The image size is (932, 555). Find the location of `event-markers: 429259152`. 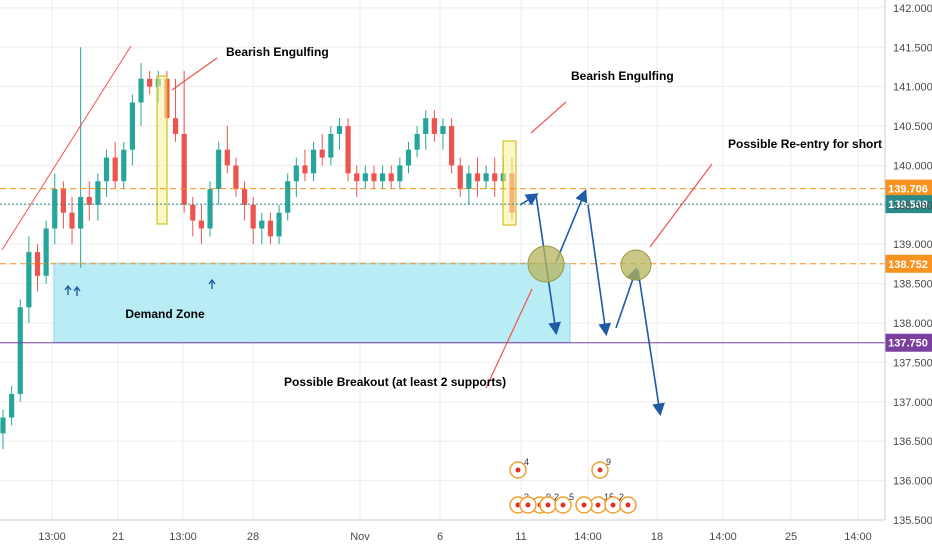

event-markers: 429259152 is located at coordinates (573, 485).